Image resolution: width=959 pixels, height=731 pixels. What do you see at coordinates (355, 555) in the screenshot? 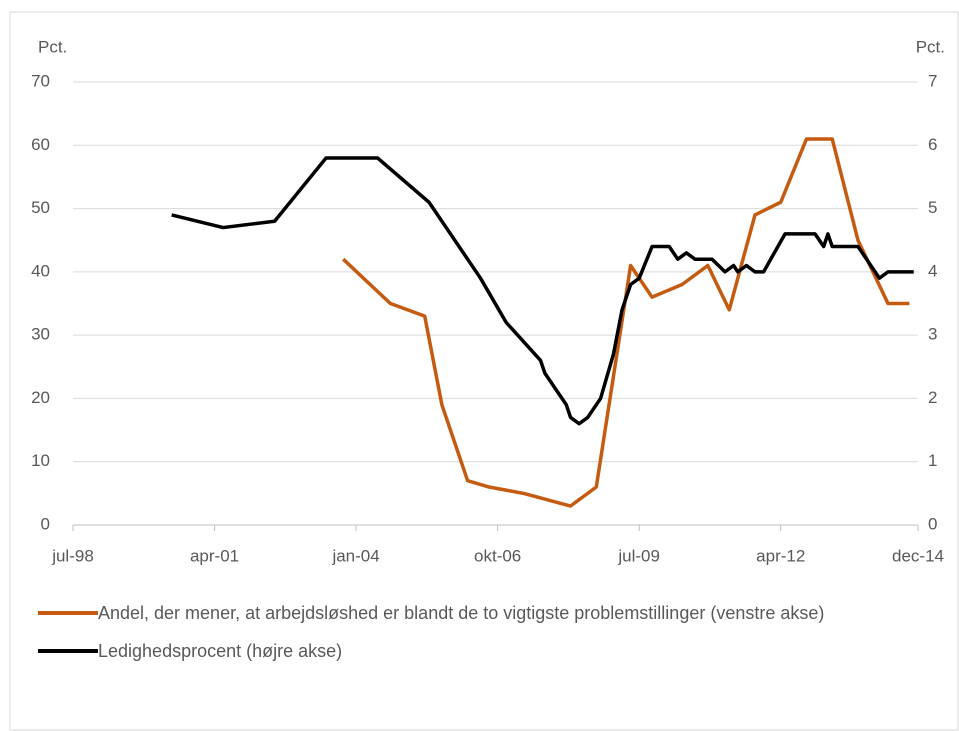
I see `x-tick-label: jan-04` at bounding box center [355, 555].